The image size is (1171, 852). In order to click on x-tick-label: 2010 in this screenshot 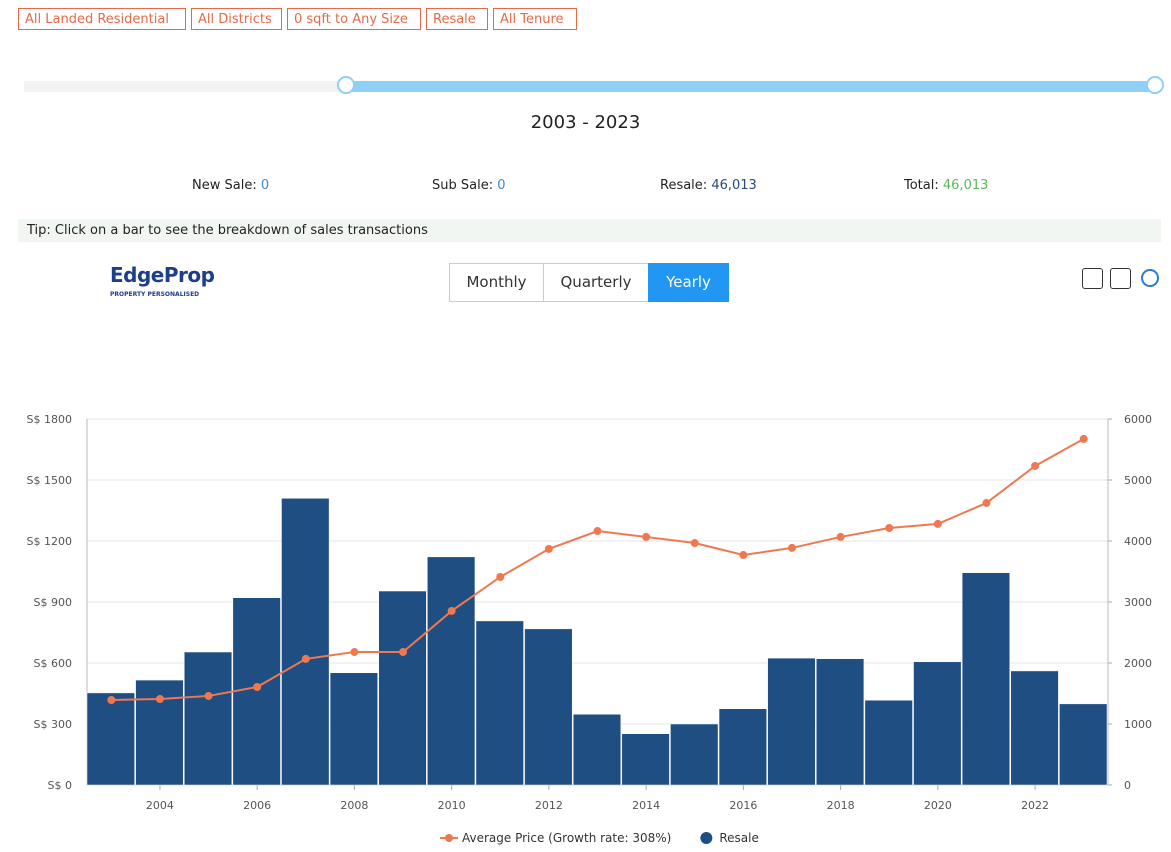, I will do `click(452, 805)`.